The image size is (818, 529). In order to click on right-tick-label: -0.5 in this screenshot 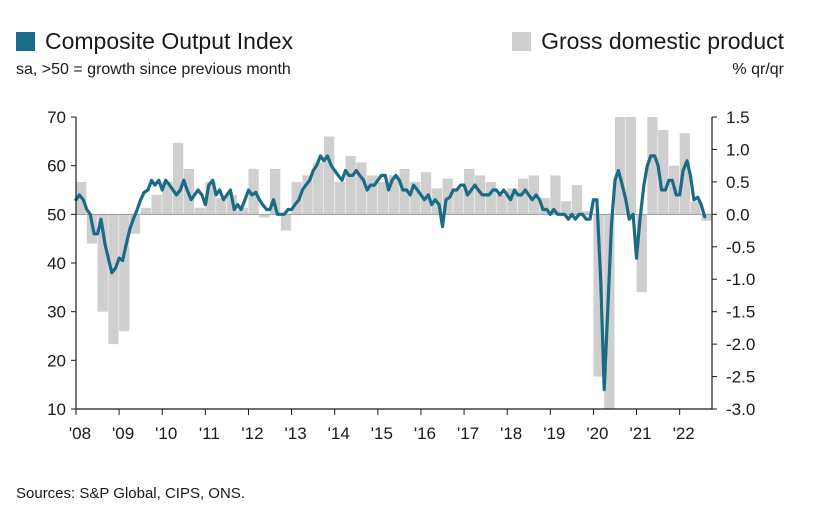, I will do `click(740, 247)`.